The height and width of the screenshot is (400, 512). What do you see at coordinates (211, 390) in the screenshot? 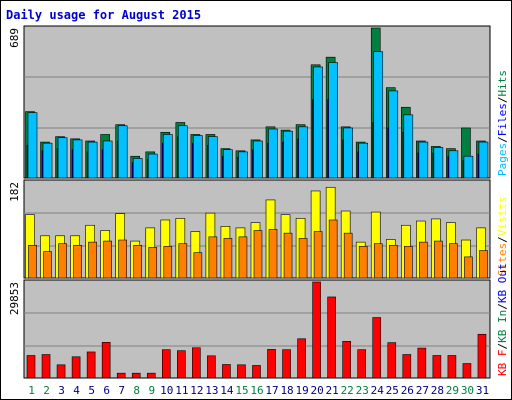
I see `x-tick-label: 13` at bounding box center [211, 390].